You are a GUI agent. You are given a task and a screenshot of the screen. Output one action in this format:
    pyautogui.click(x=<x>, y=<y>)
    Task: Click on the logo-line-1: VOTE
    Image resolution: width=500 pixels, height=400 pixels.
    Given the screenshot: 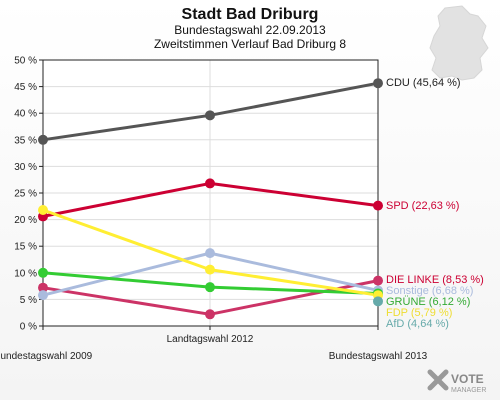 What is the action you would take?
    pyautogui.click(x=467, y=379)
    